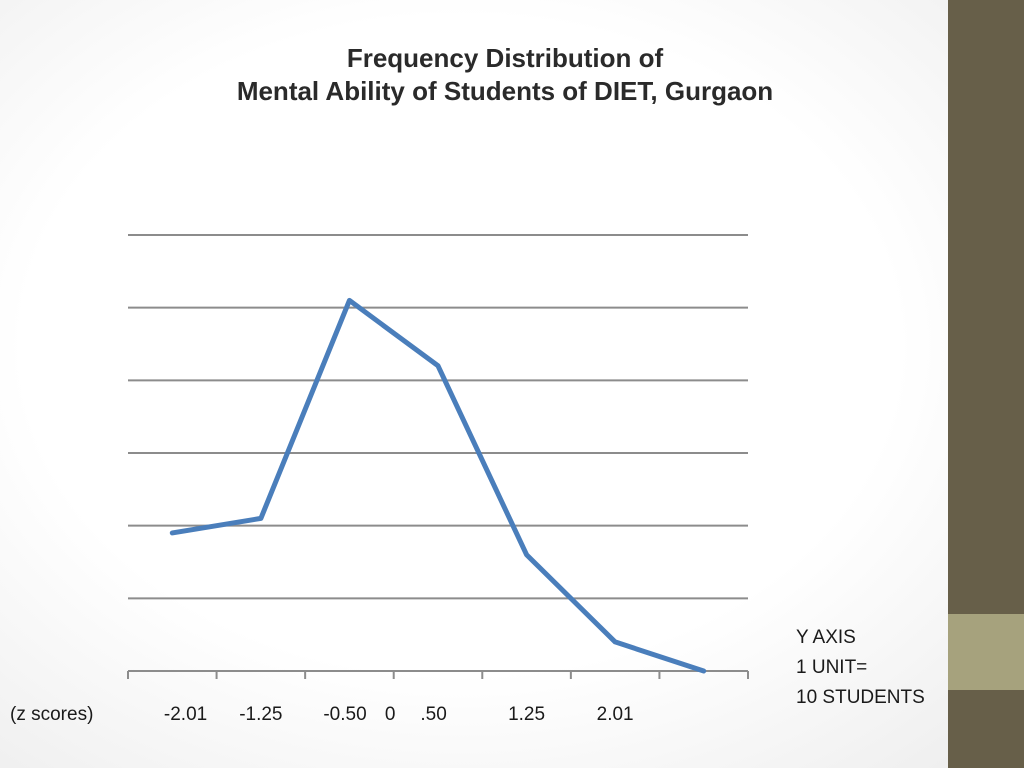  Describe the element at coordinates (860, 697) in the screenshot. I see `y-axis-note-line-3: 10 STUDENTS` at that location.